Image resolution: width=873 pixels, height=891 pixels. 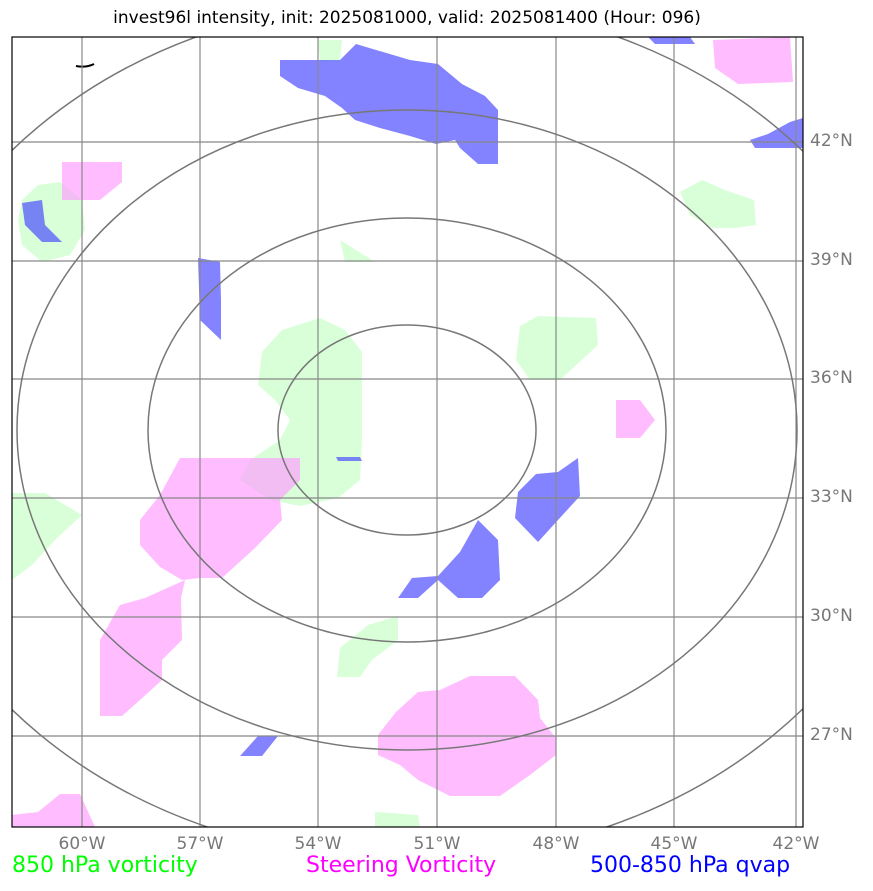 What do you see at coordinates (82, 844) in the screenshot?
I see `lon-label-60w: 60°W` at bounding box center [82, 844].